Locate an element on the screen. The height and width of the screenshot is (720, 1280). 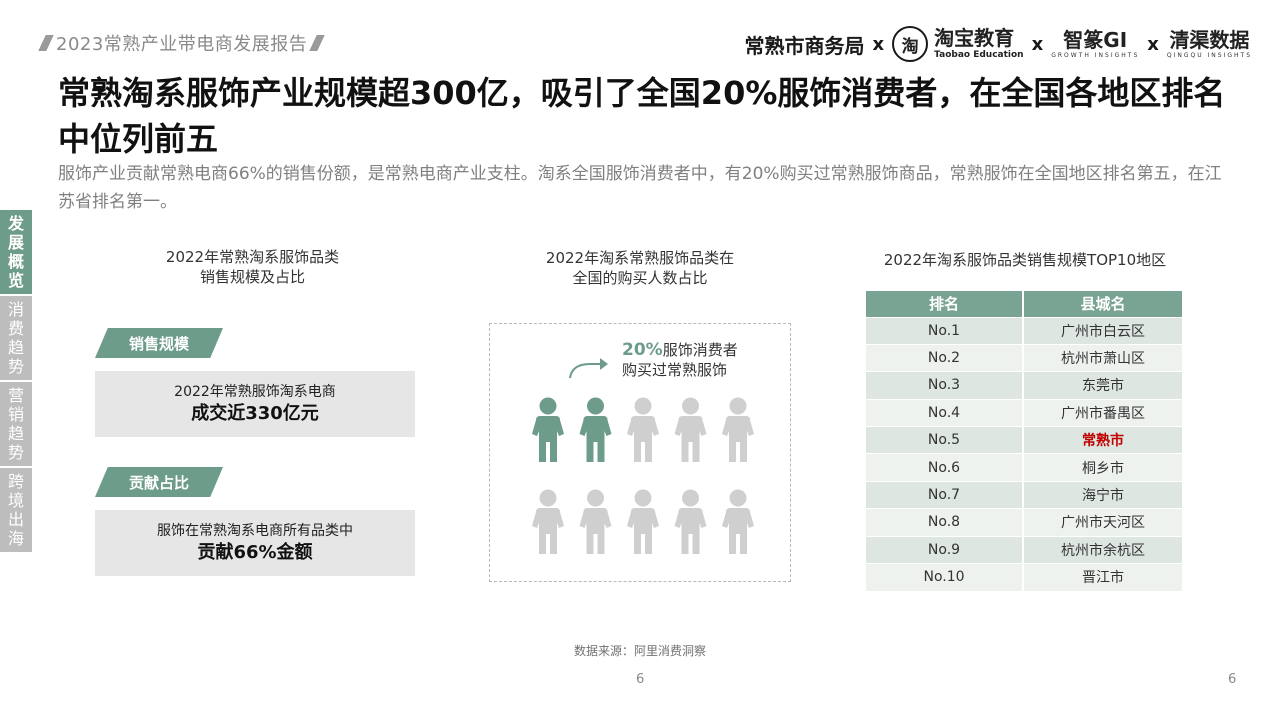
sidenav-char: 费 is located at coordinates (15, 328).